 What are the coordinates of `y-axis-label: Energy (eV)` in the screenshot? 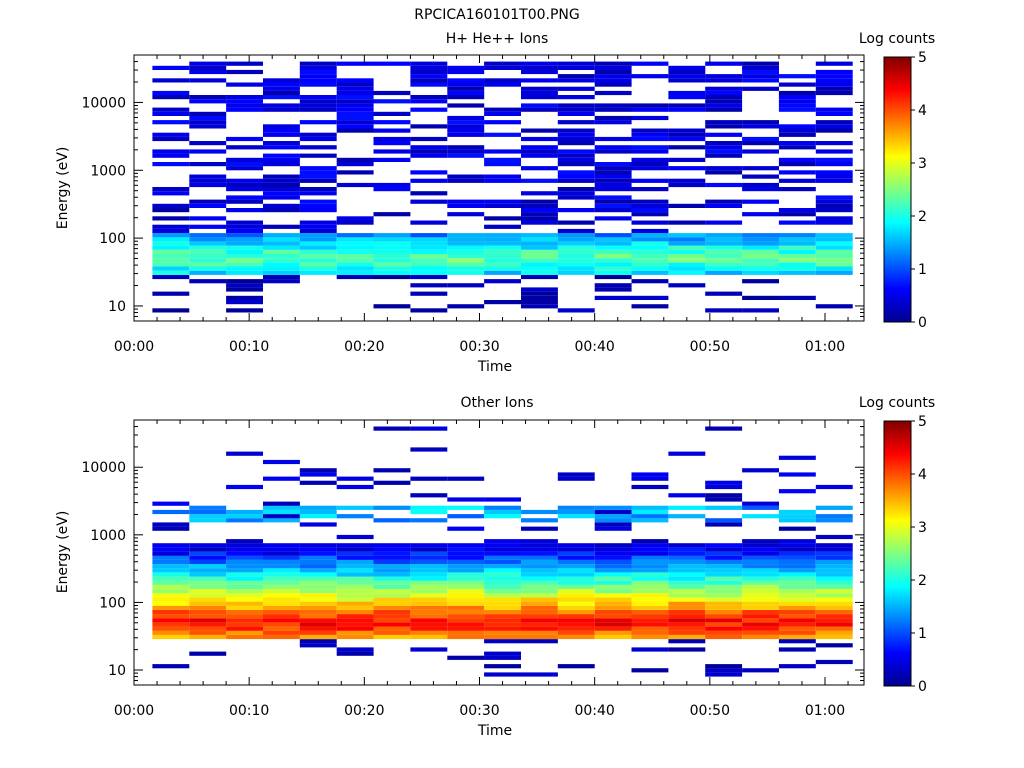 It's located at (63, 552).